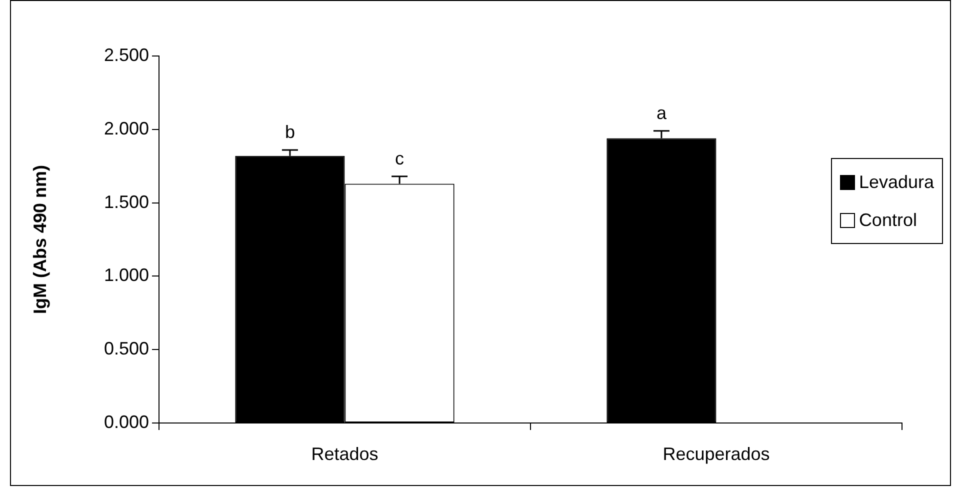 The width and height of the screenshot is (953, 496). What do you see at coordinates (40, 239) in the screenshot?
I see `y-axis-title: IgM (Abs 490 nm)` at bounding box center [40, 239].